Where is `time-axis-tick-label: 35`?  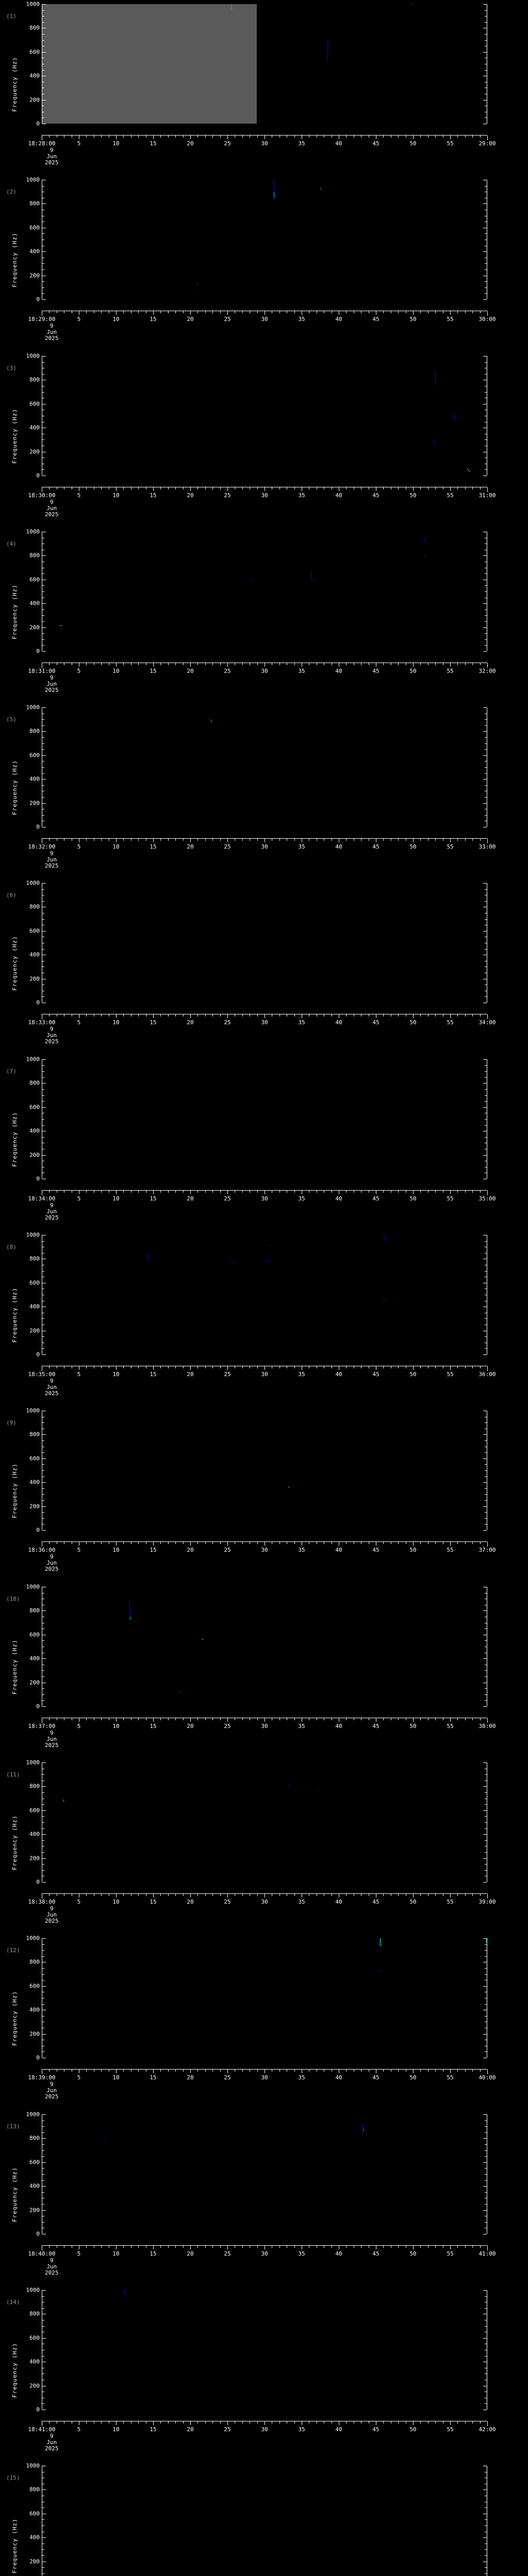 time-axis-tick-label: 35 is located at coordinates (301, 1375).